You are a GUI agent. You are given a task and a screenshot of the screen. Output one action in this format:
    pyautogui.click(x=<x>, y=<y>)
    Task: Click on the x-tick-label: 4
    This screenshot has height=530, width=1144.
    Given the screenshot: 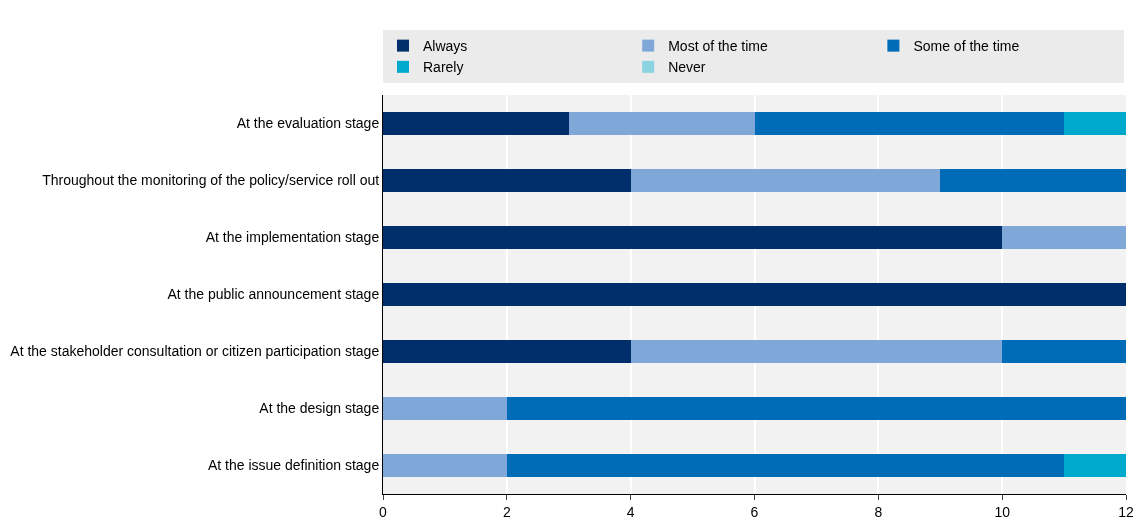 What is the action you would take?
    pyautogui.click(x=630, y=511)
    